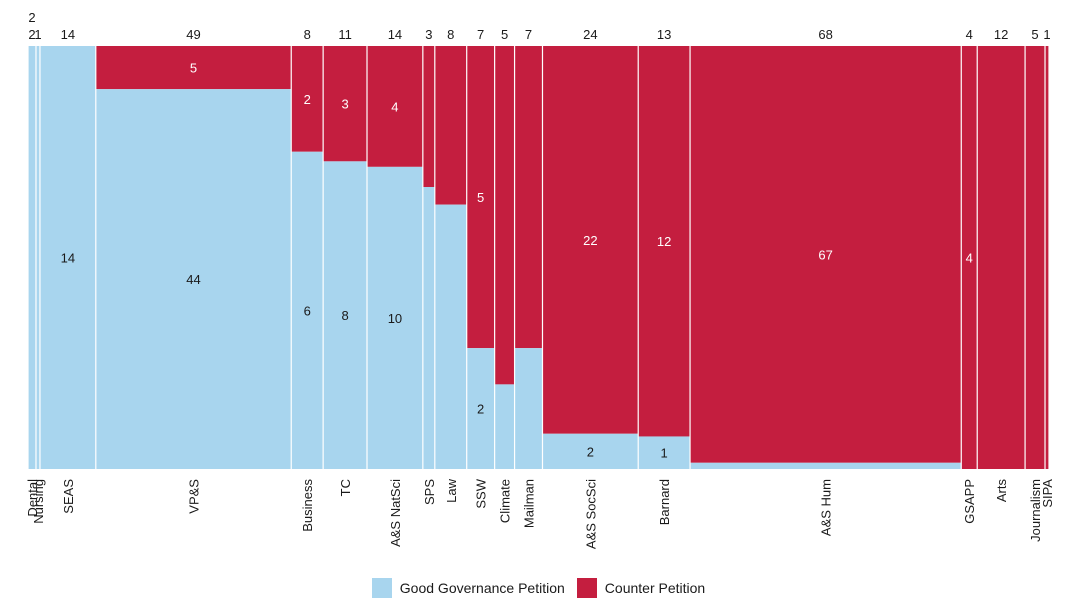 This screenshot has height=612, width=1077. Describe the element at coordinates (429, 492) in the screenshot. I see `category-label-sps: SPS` at that location.